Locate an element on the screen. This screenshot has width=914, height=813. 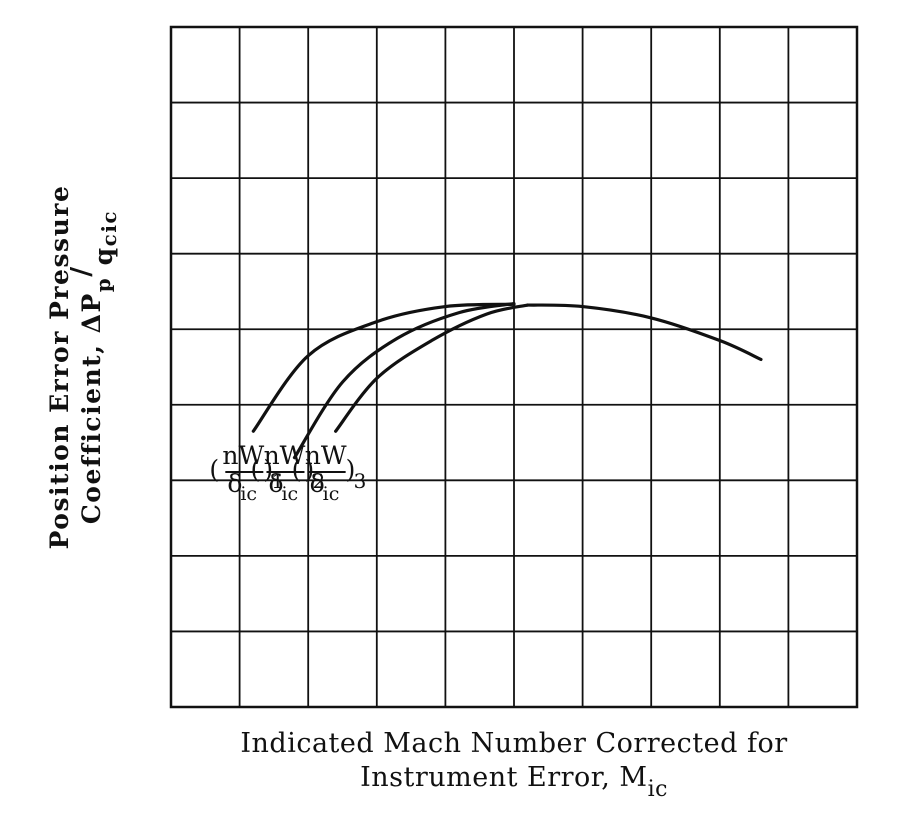
curves is located at coordinates (507, 380).